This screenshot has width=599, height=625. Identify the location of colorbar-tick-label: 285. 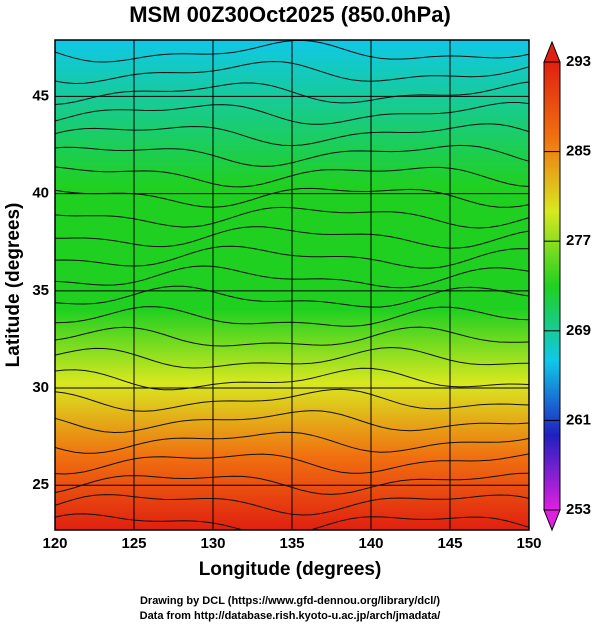
(578, 151).